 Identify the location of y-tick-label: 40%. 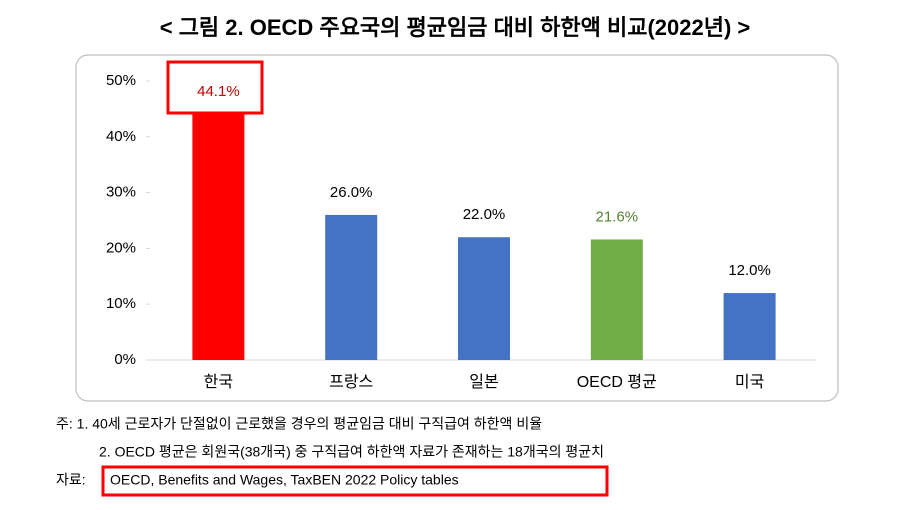
(121, 136).